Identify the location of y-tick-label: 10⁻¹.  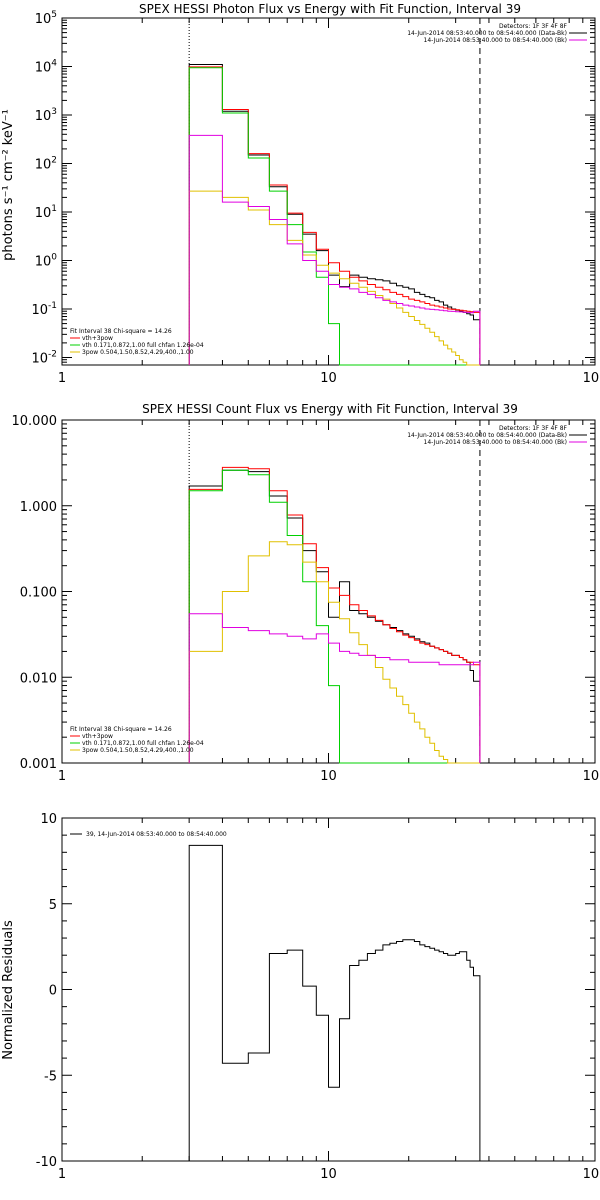
(44, 309).